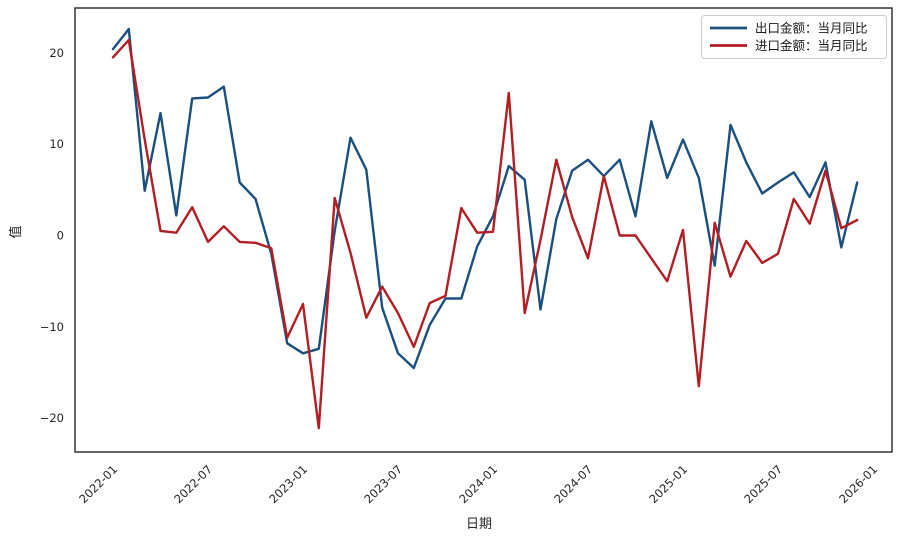 Image resolution: width=905 pixels, height=543 pixels. What do you see at coordinates (811, 45) in the screenshot?
I see `legend-label-1: 进口金额：当月同比` at bounding box center [811, 45].